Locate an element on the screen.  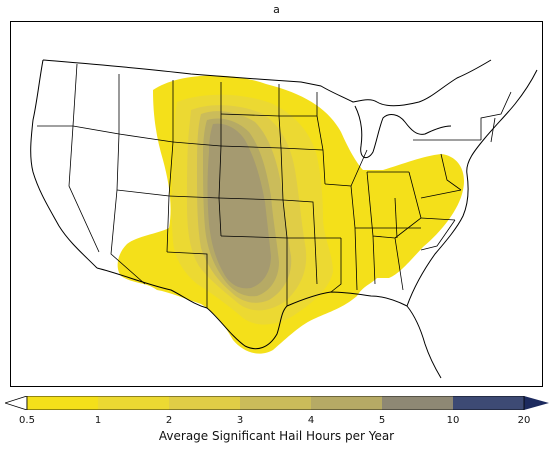
east-coast is located at coordinates (472, 188).